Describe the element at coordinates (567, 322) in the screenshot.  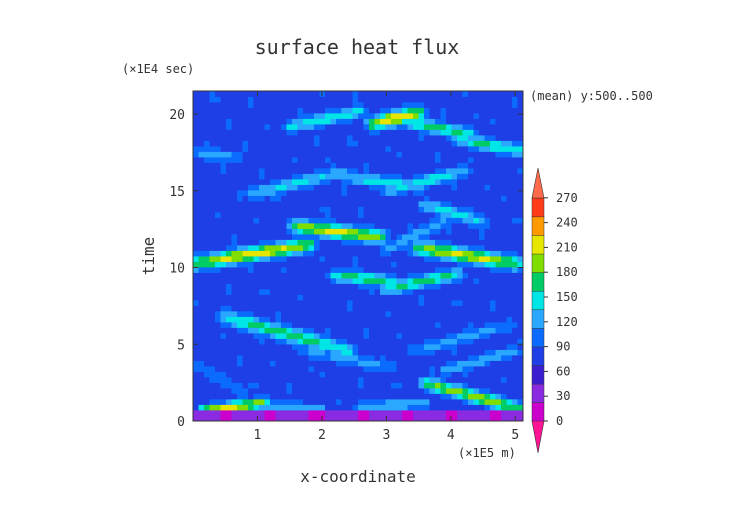
I see `colorbar-label: 120` at that location.